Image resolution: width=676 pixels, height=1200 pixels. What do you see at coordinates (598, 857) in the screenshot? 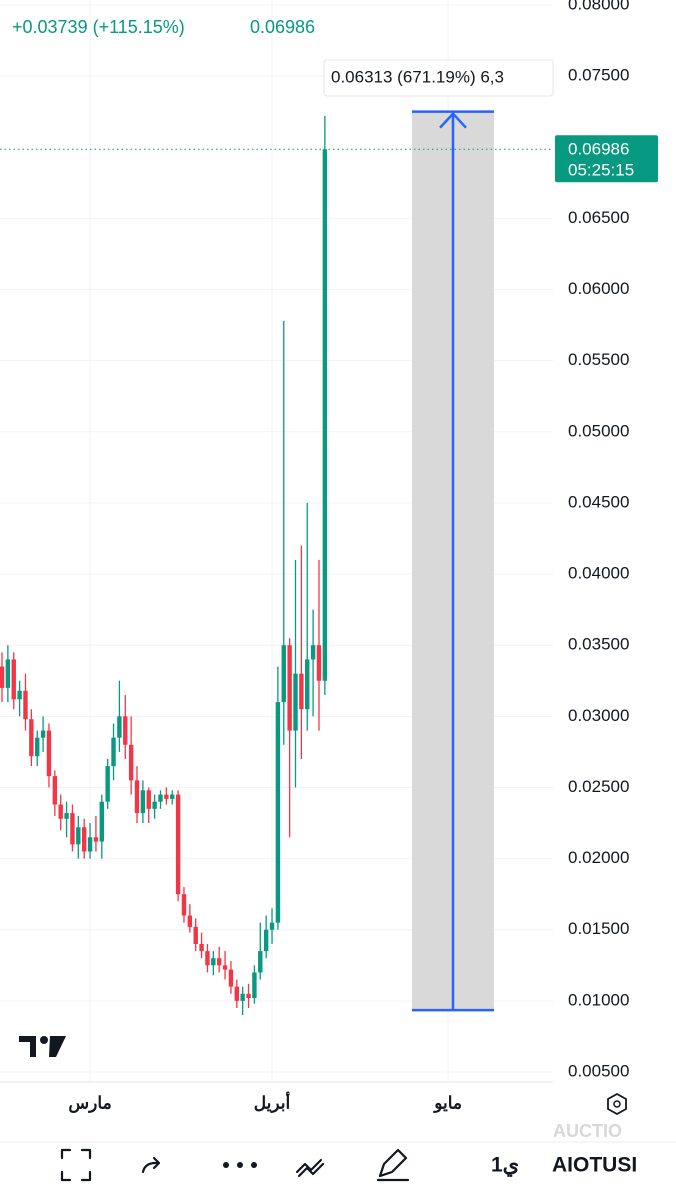
I see `y-tick-label: 0.02000` at bounding box center [598, 857].